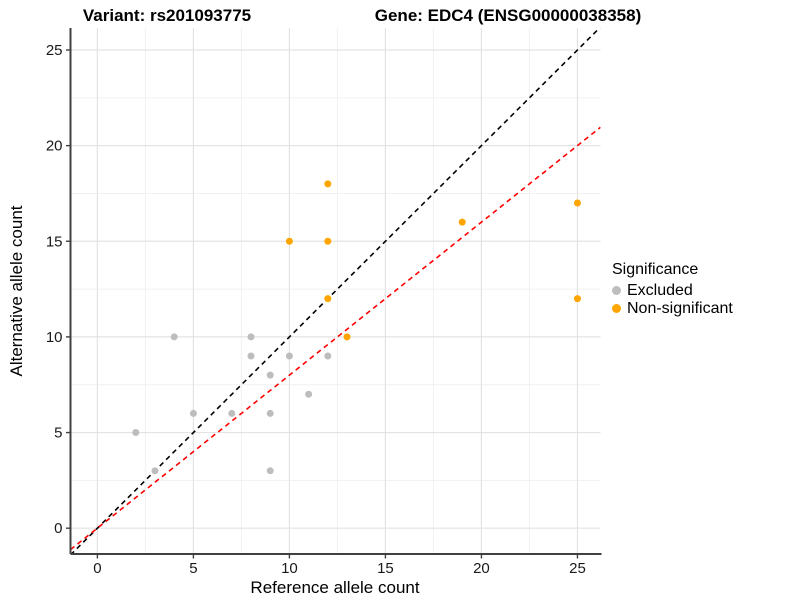 The width and height of the screenshot is (800, 600). Describe the element at coordinates (167, 15) in the screenshot. I see `variant-title: Variant: rs201093775` at that location.